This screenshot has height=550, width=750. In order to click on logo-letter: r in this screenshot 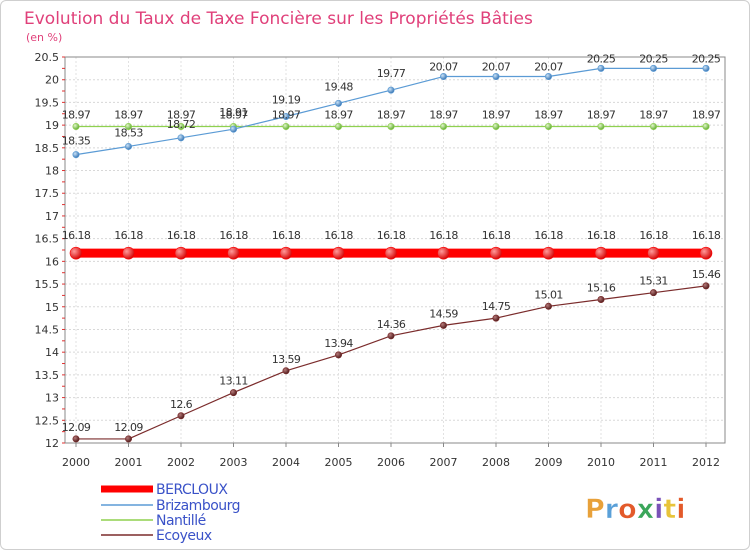, I will do `click(612, 509)`.